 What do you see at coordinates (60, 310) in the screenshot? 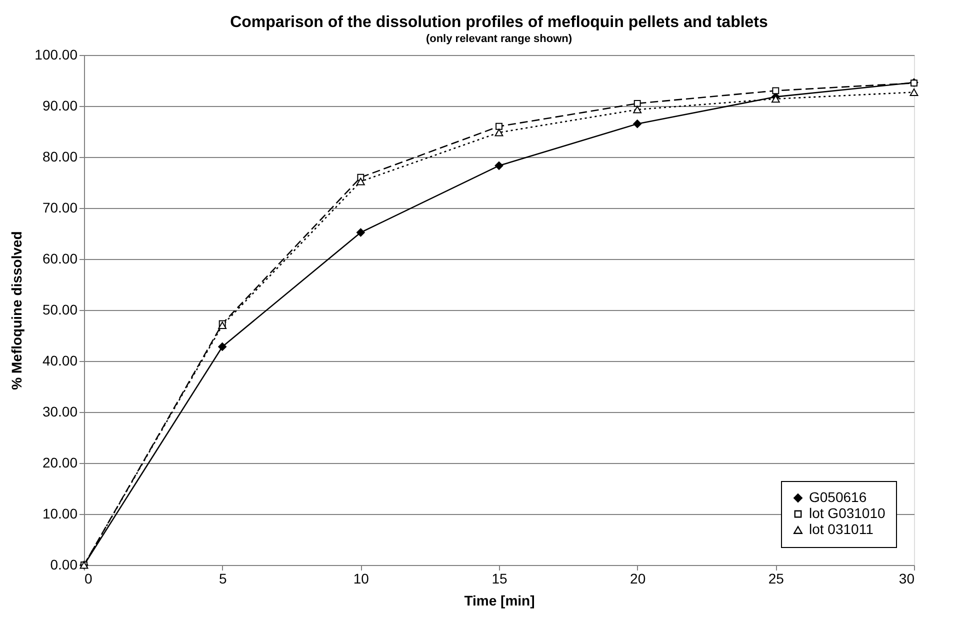
I see `y-tick-label: 50.00` at bounding box center [60, 310].